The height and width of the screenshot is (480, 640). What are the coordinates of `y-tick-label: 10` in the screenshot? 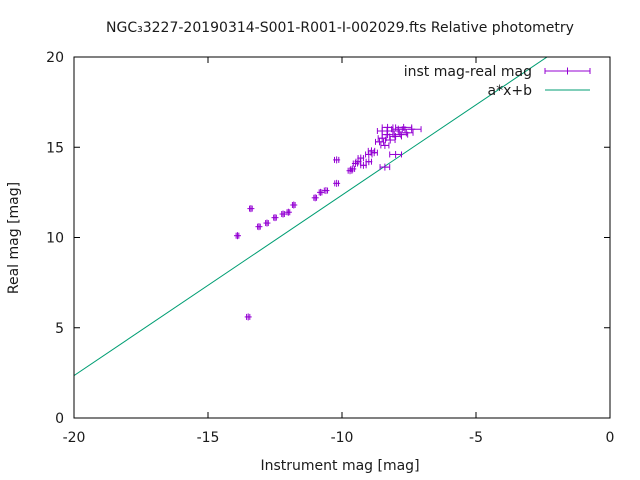 It's located at (55, 239).